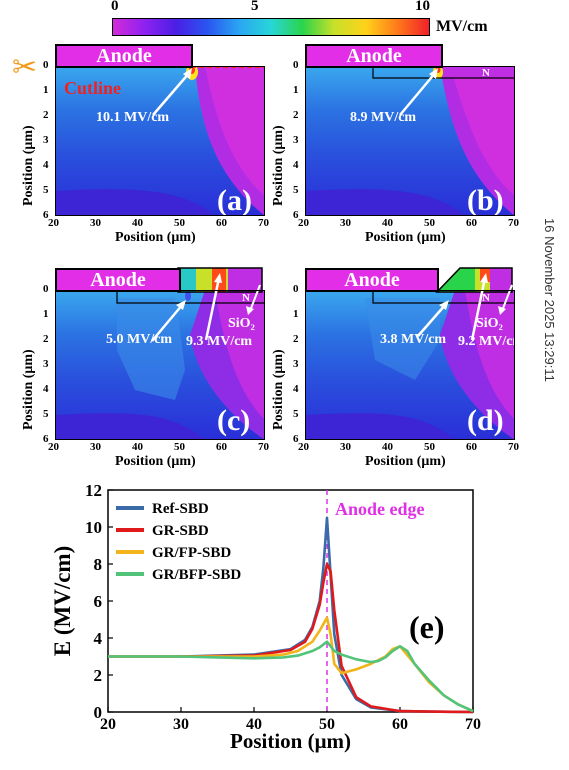 The height and width of the screenshot is (770, 569). I want to click on panel-a-arrow, so click(172, 92).